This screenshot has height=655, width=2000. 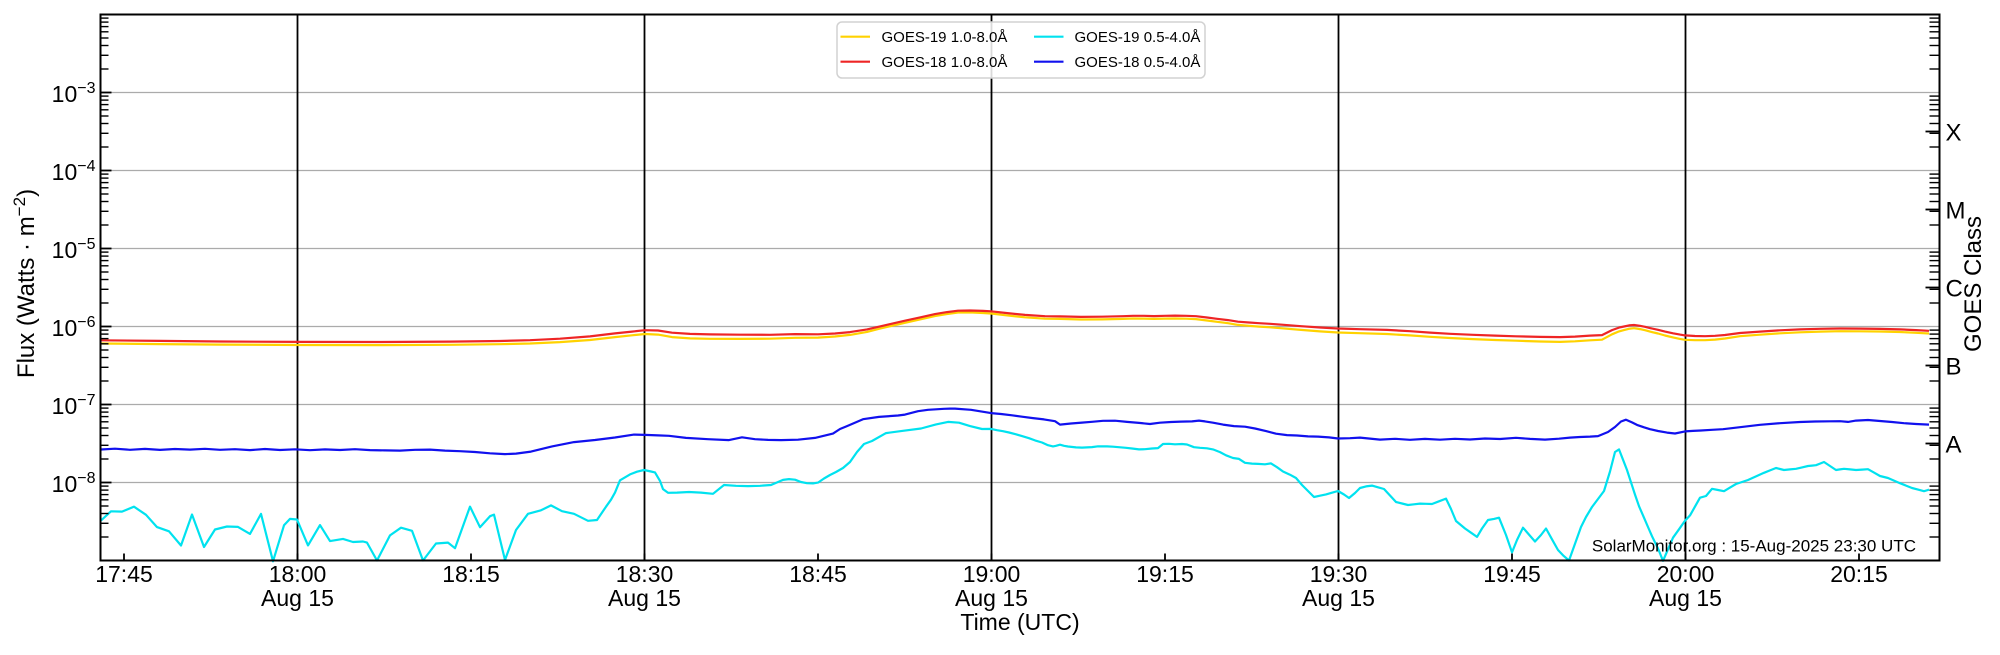 What do you see at coordinates (1339, 574) in the screenshot?
I see `svg-text: 19:30` at bounding box center [1339, 574].